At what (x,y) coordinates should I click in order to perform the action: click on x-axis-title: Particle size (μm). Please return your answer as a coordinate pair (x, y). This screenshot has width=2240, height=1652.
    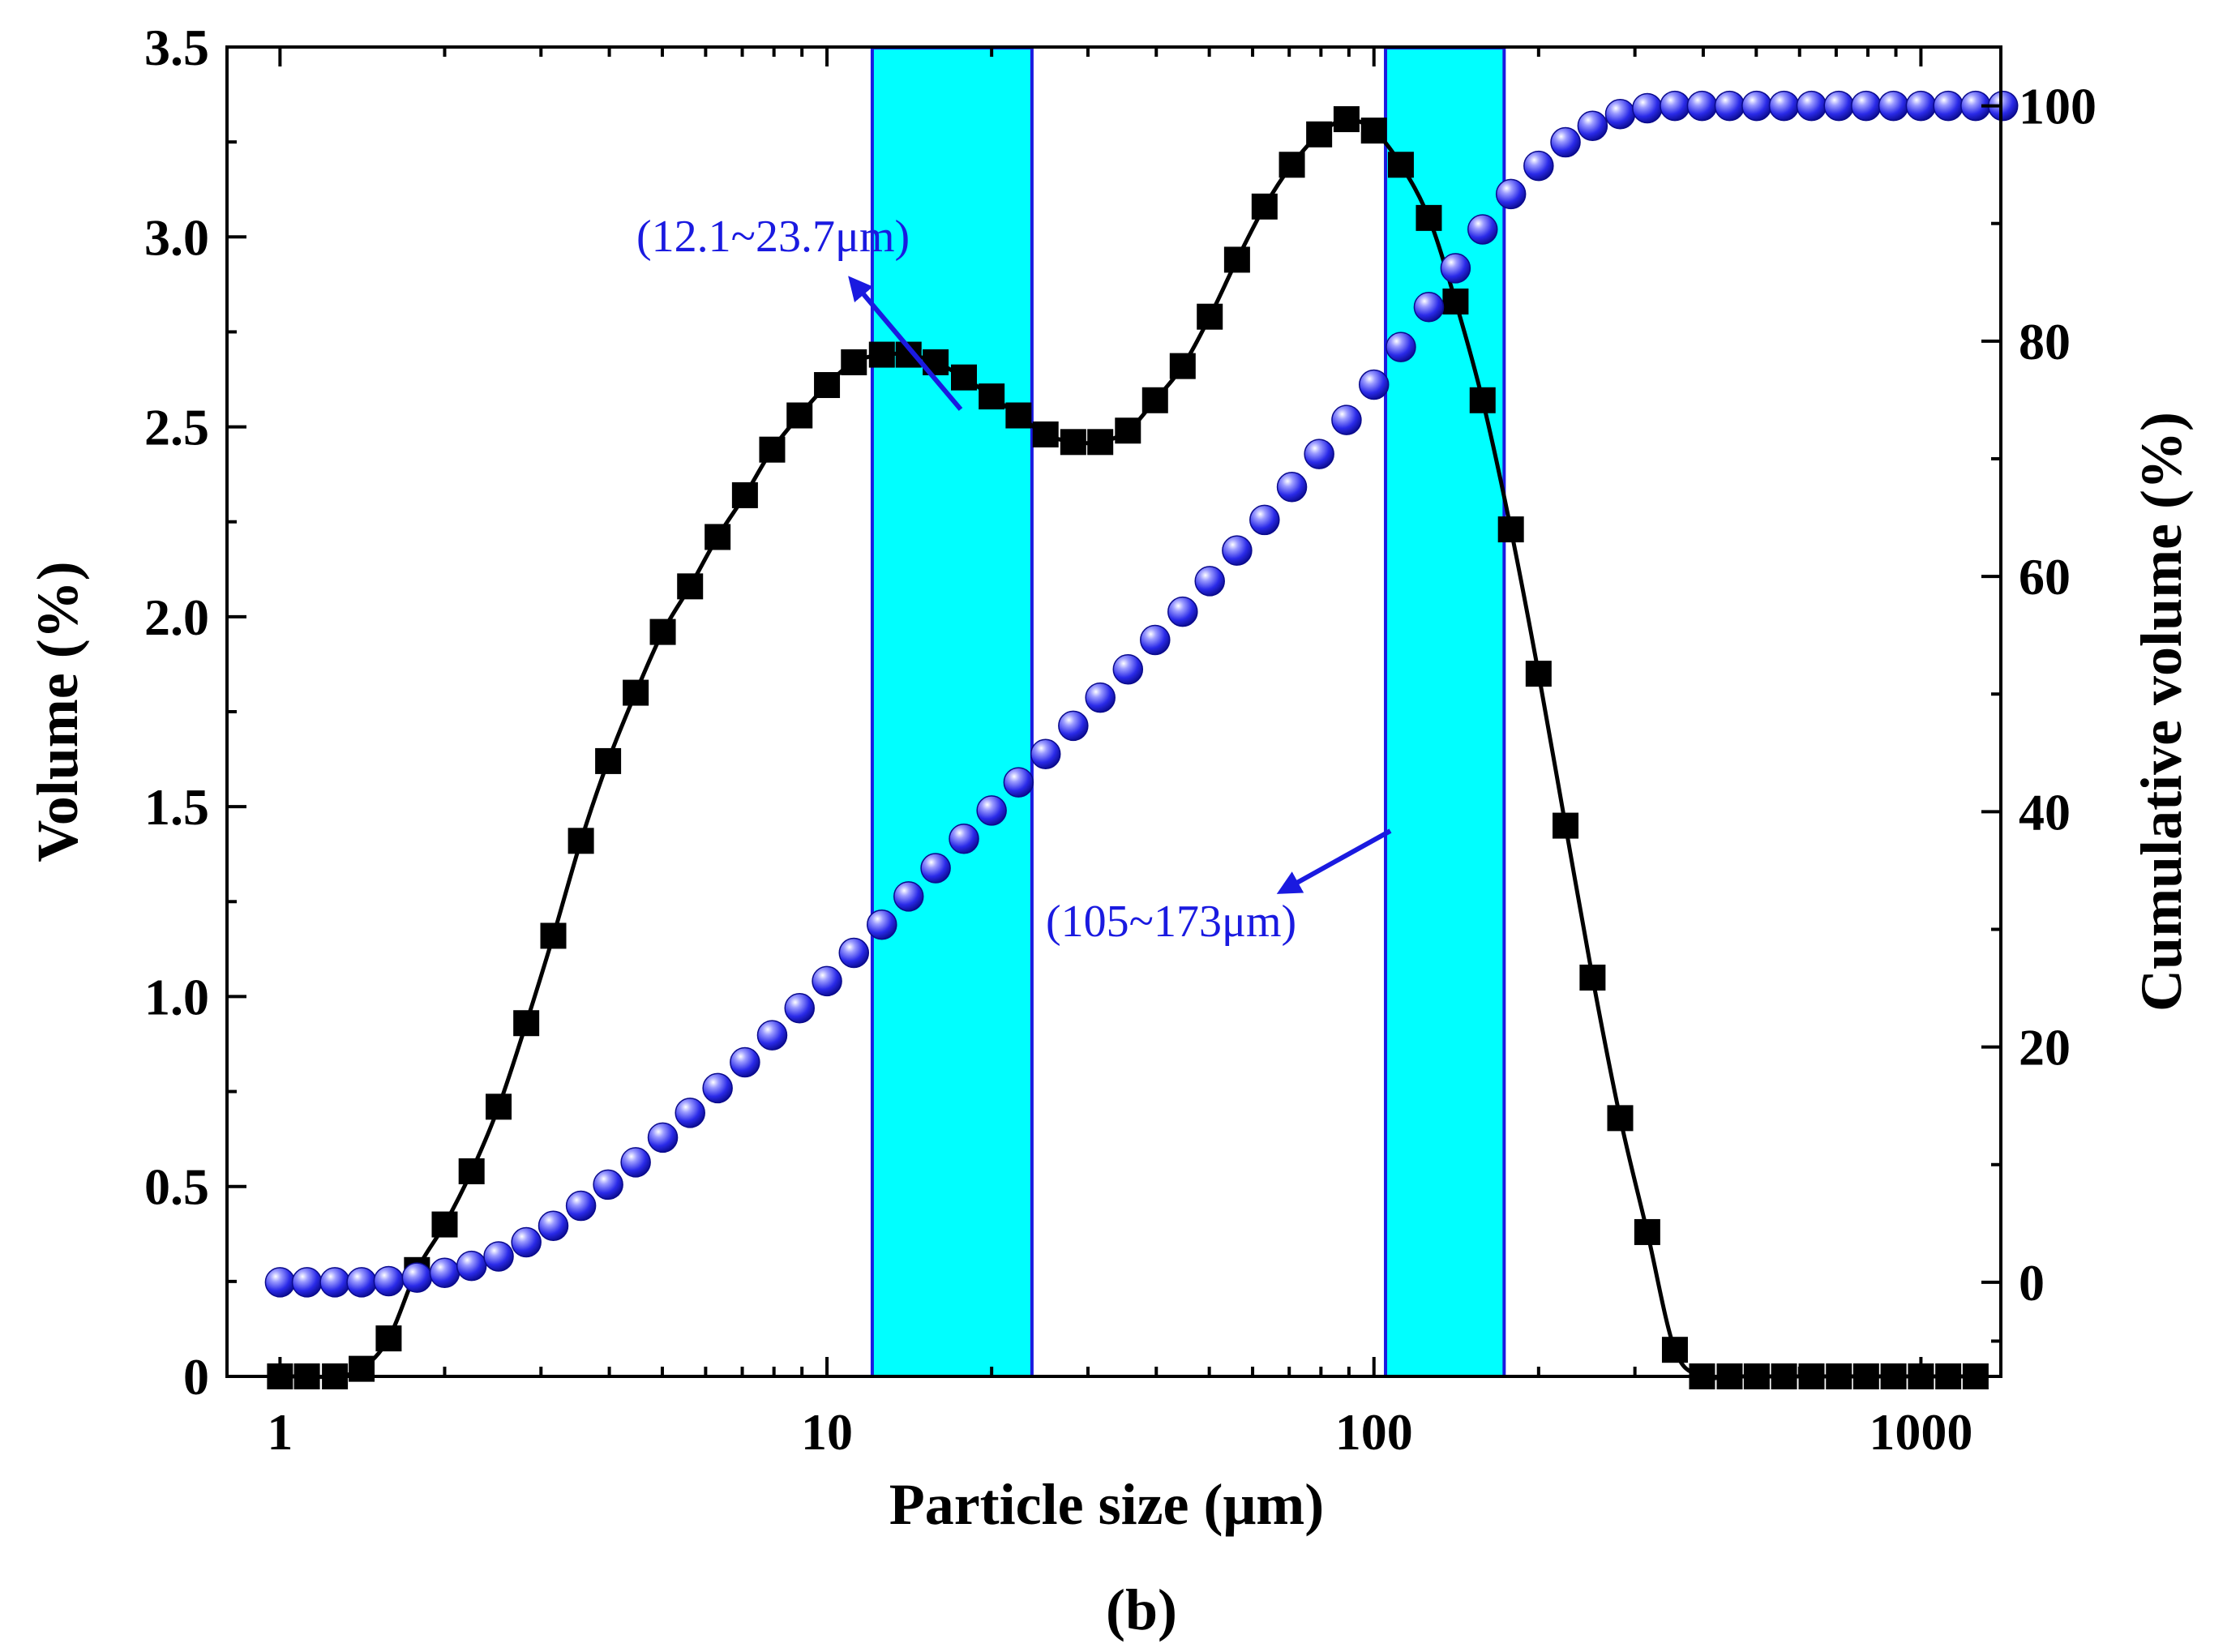
    Looking at the image, I should click on (1107, 1505).